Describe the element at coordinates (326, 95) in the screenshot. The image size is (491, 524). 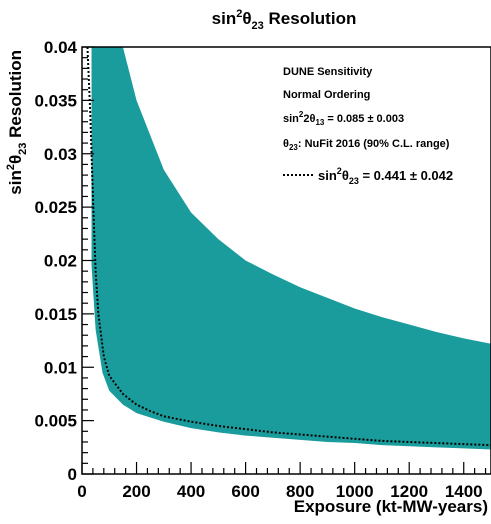
I see `legend-line-ordering: Normal Ordering` at that location.